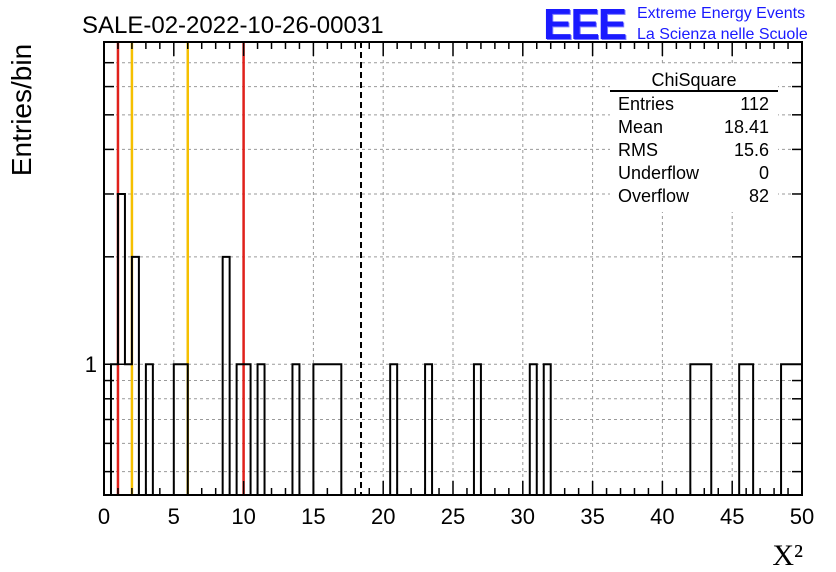 The image size is (836, 572). What do you see at coordinates (313, 516) in the screenshot?
I see `x-tick-label: 15` at bounding box center [313, 516].